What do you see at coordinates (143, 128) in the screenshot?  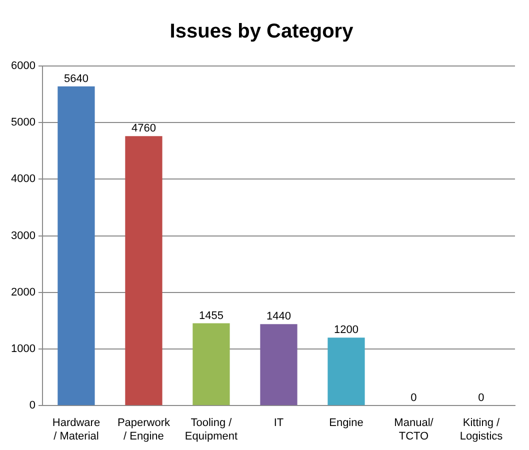 I see `data-label: 4760` at bounding box center [143, 128].